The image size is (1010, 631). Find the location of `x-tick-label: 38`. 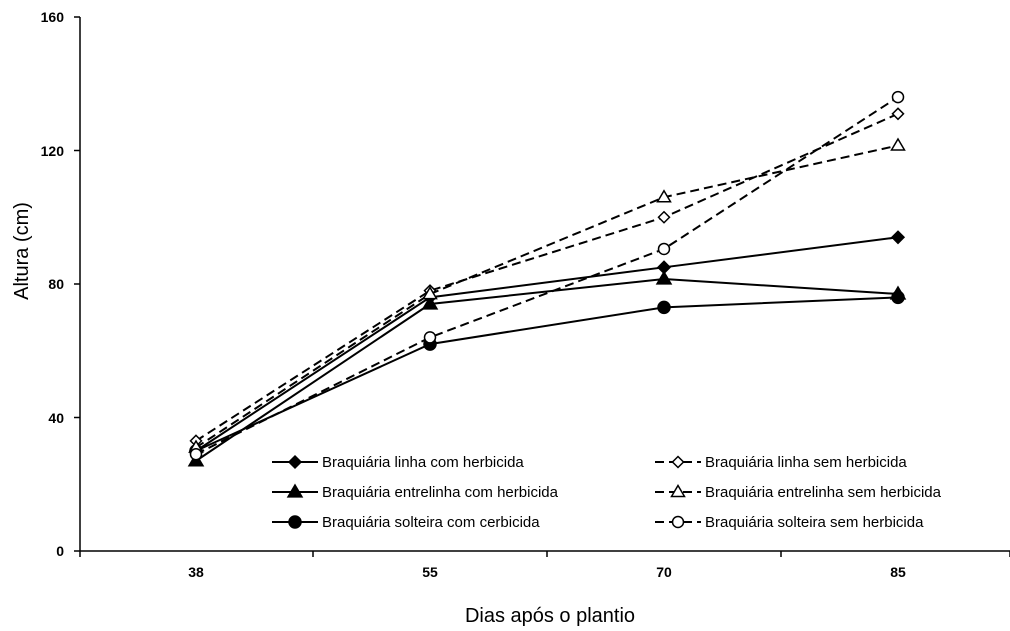

x-tick-label: 38 is located at coordinates (196, 572).